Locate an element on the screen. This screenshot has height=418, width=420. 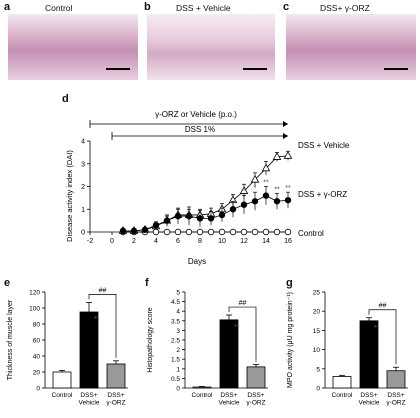
treatment-arrow is located at coordinates (285, 124).